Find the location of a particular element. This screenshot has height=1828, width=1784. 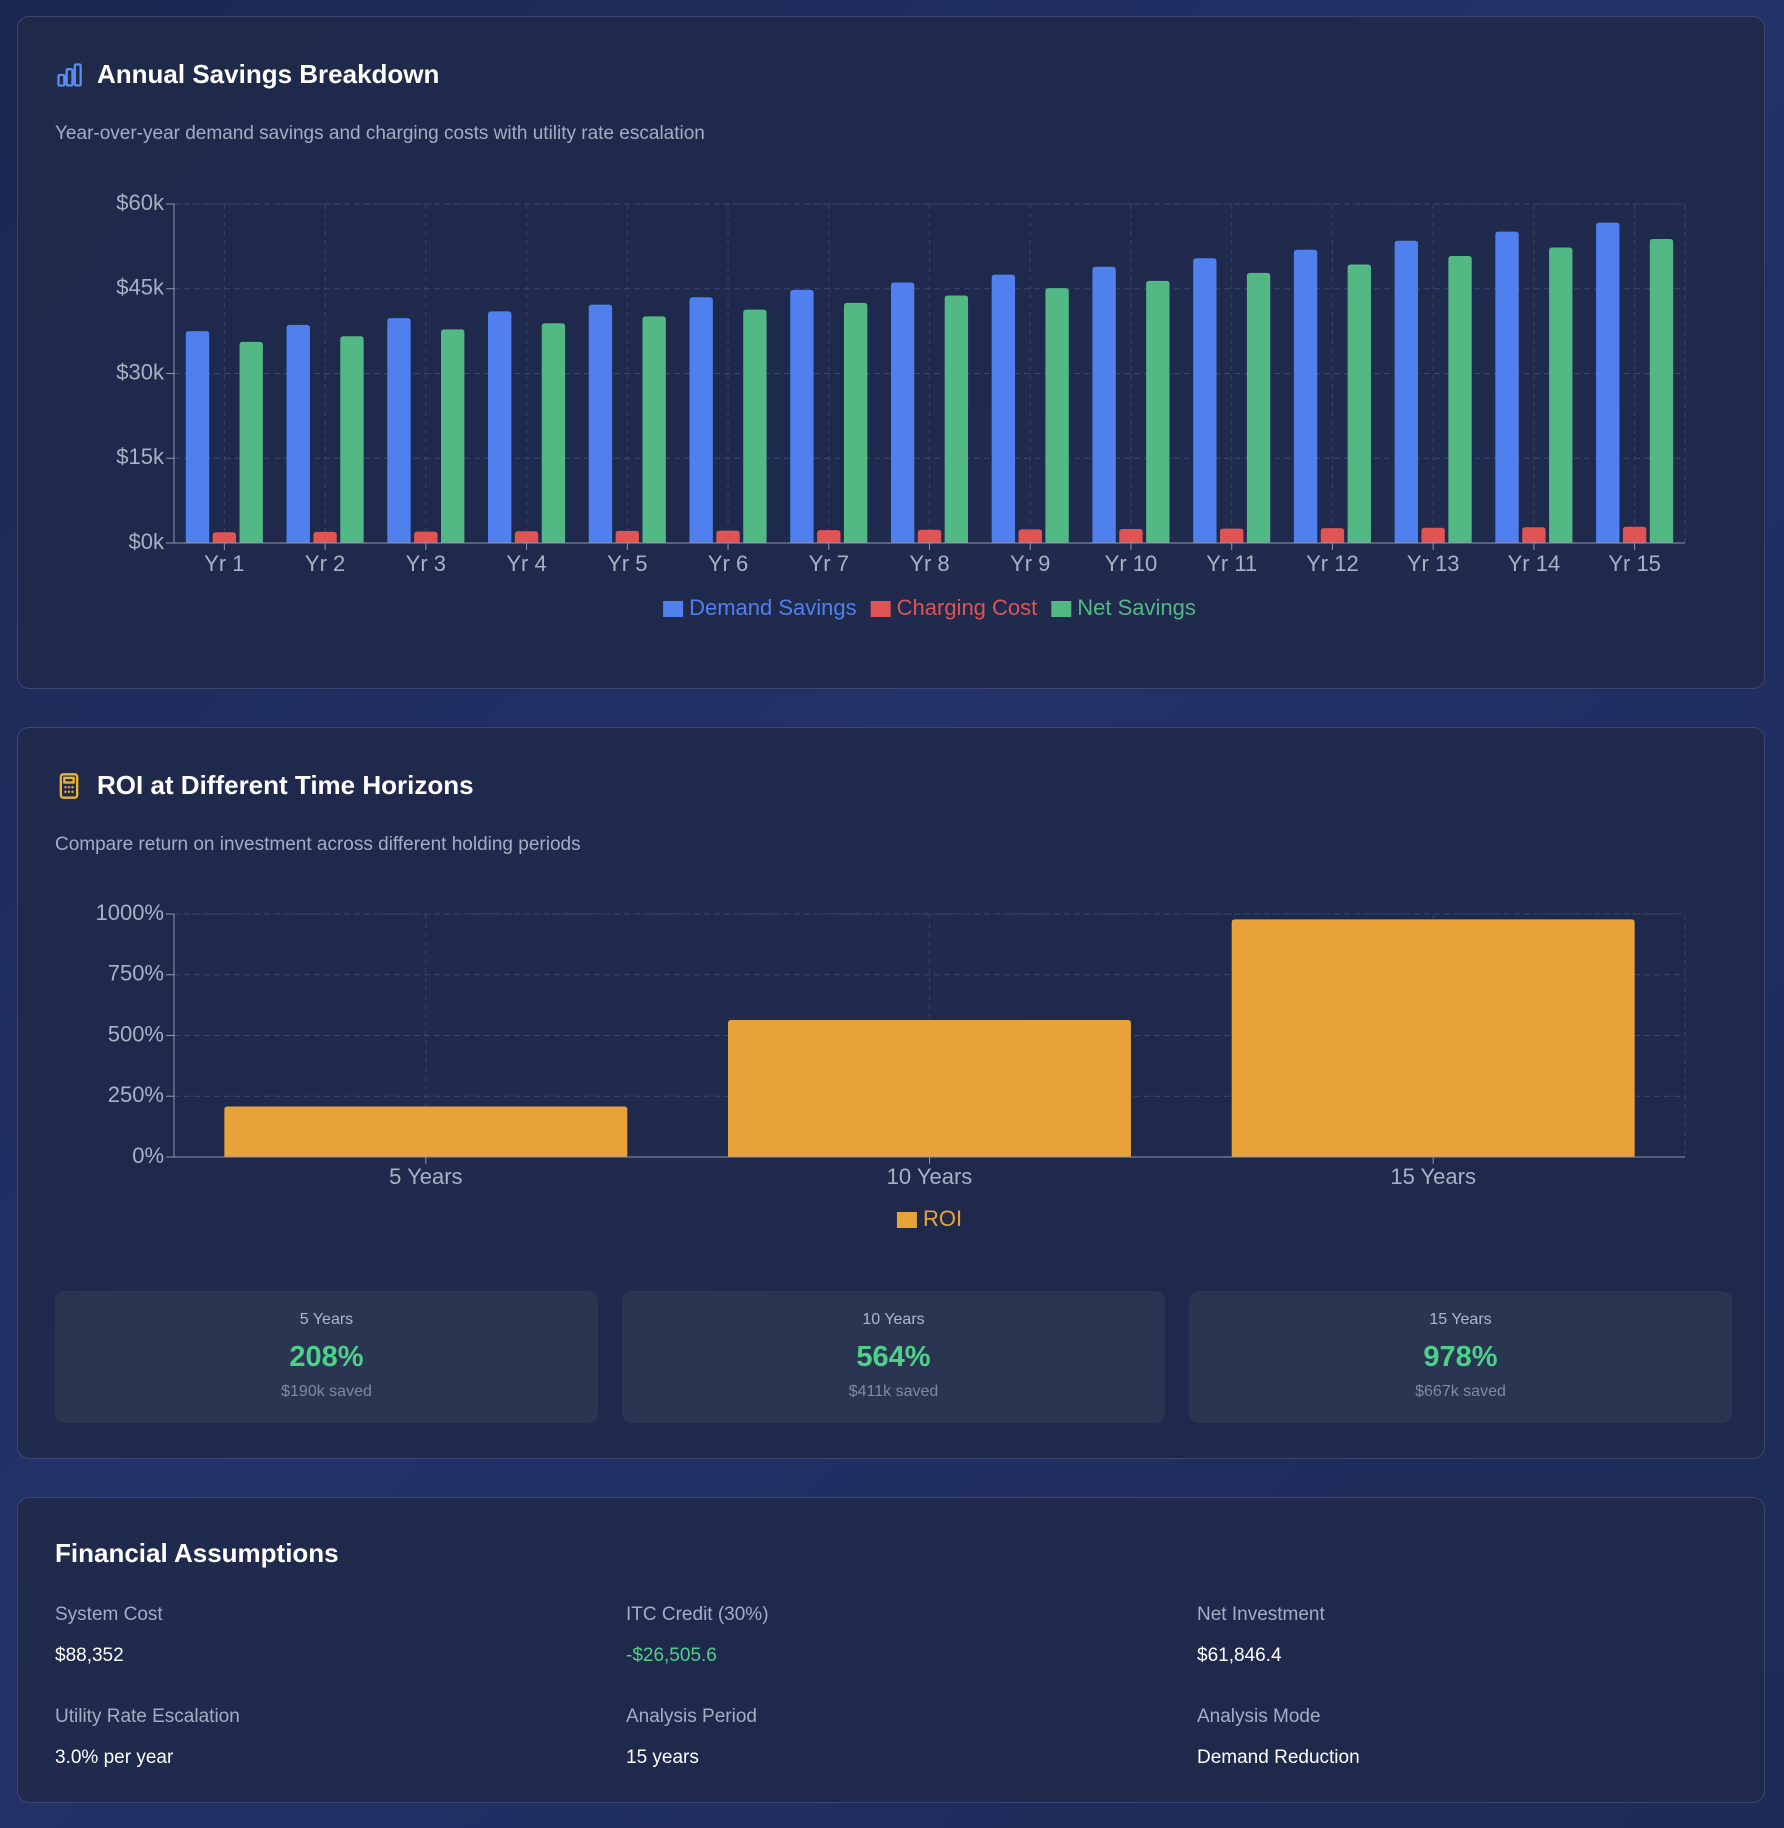

roi-saved: $190k saved is located at coordinates (326, 1391).